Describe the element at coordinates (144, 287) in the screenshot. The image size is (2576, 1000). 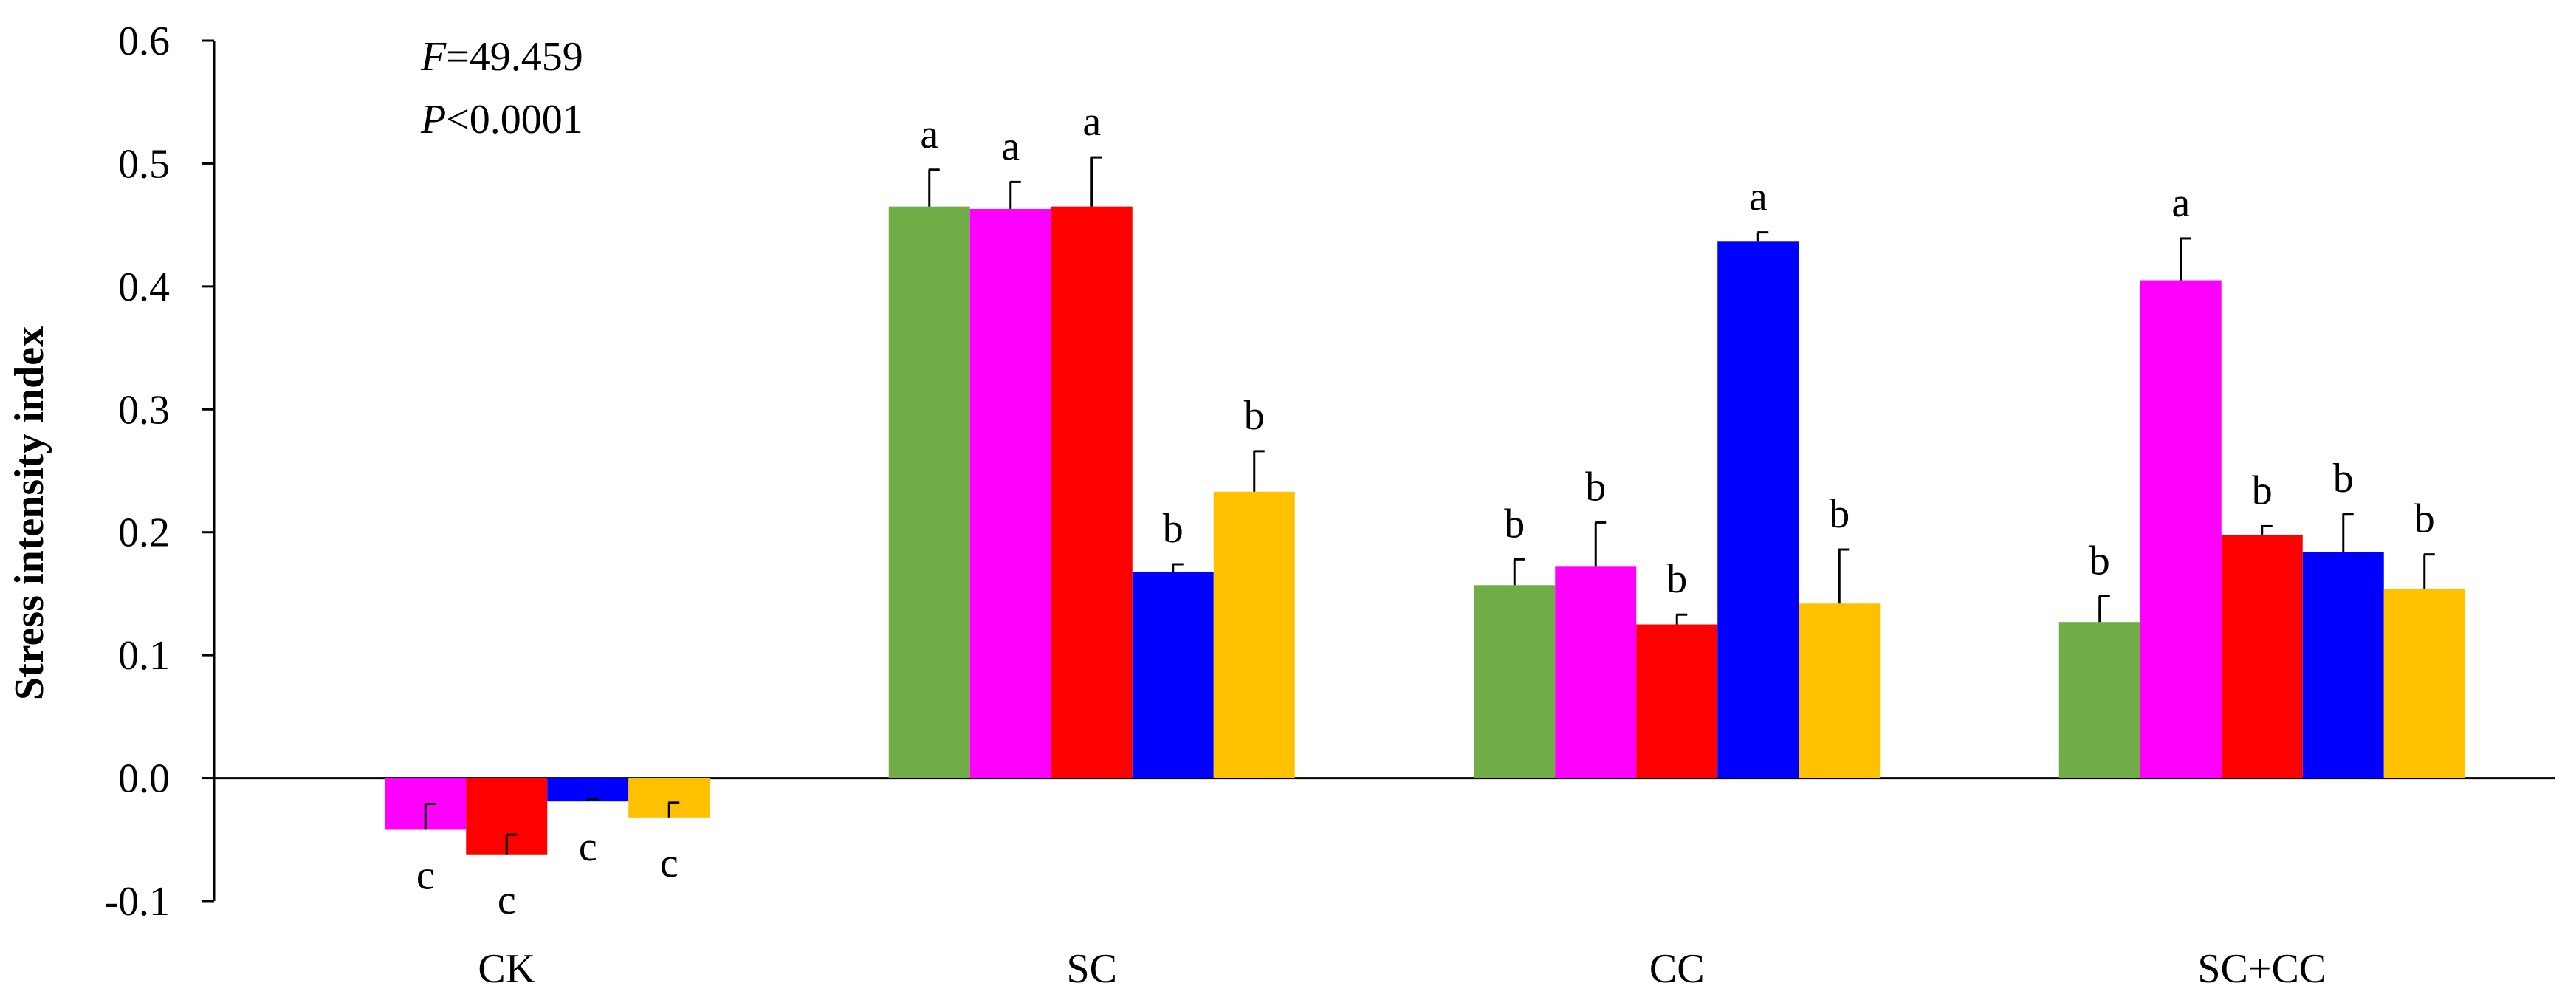
I see `y-tick-label: 0.4` at that location.